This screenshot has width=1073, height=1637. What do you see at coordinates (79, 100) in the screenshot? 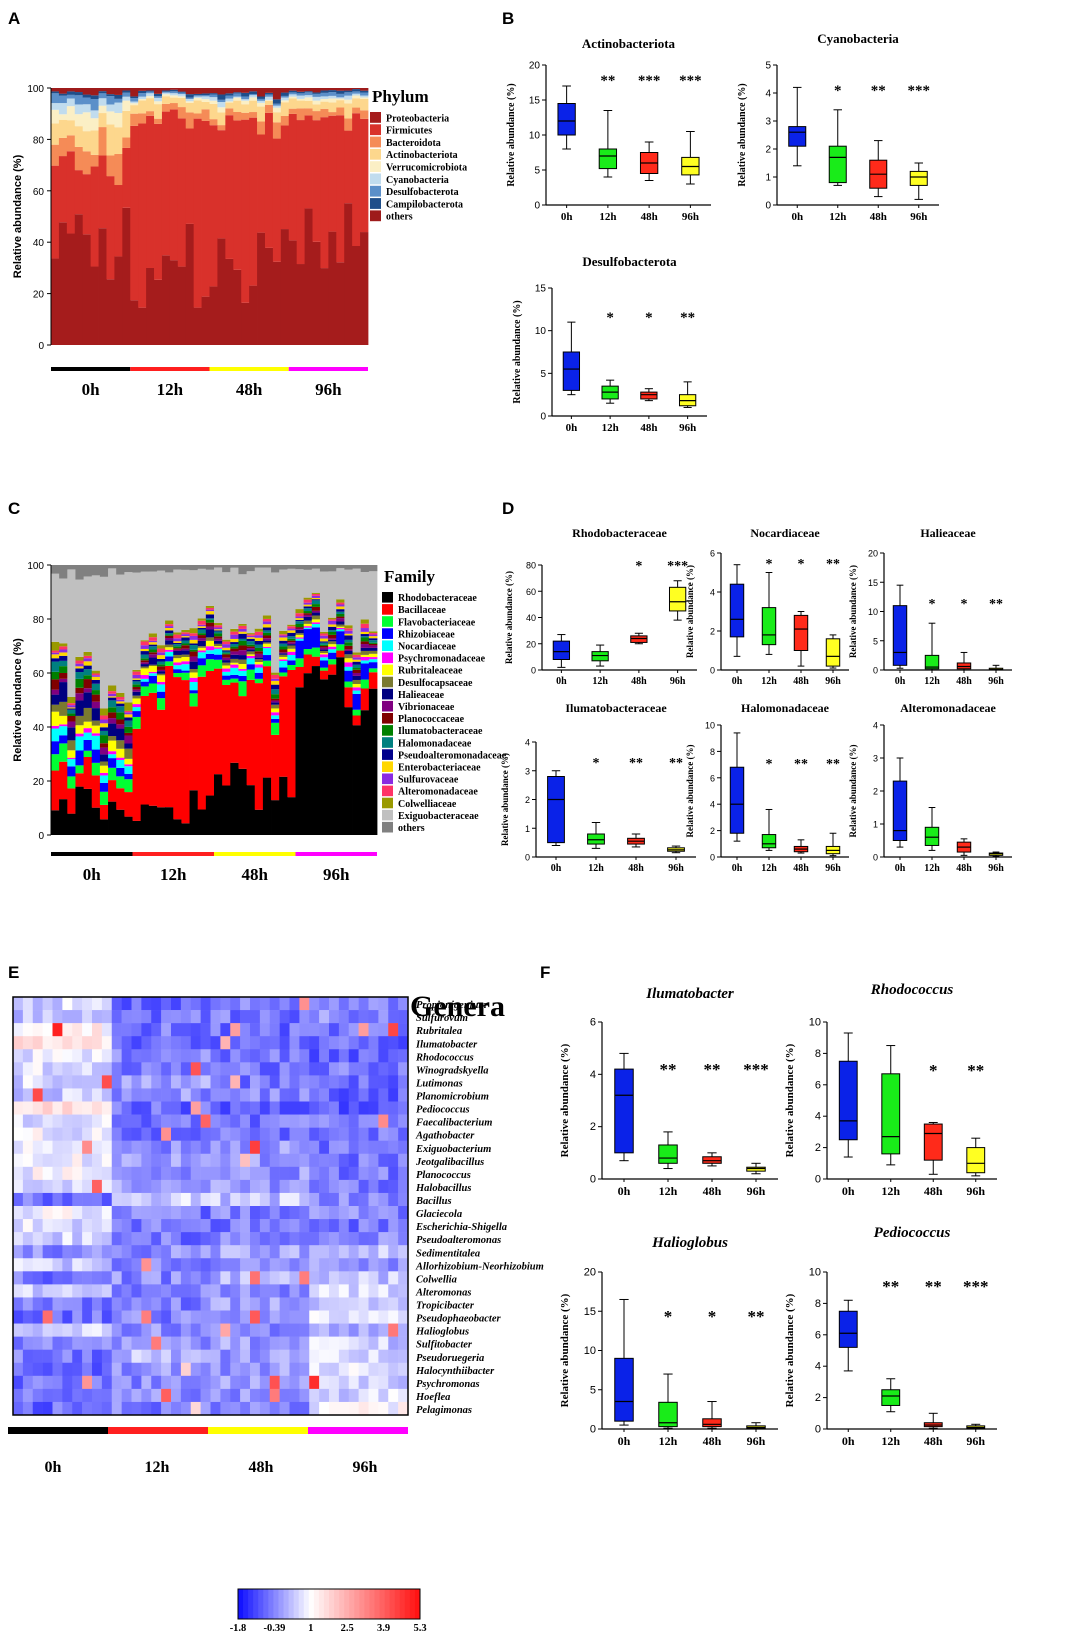
I see `stack-segment-desulfobacterota` at bounding box center [79, 100].